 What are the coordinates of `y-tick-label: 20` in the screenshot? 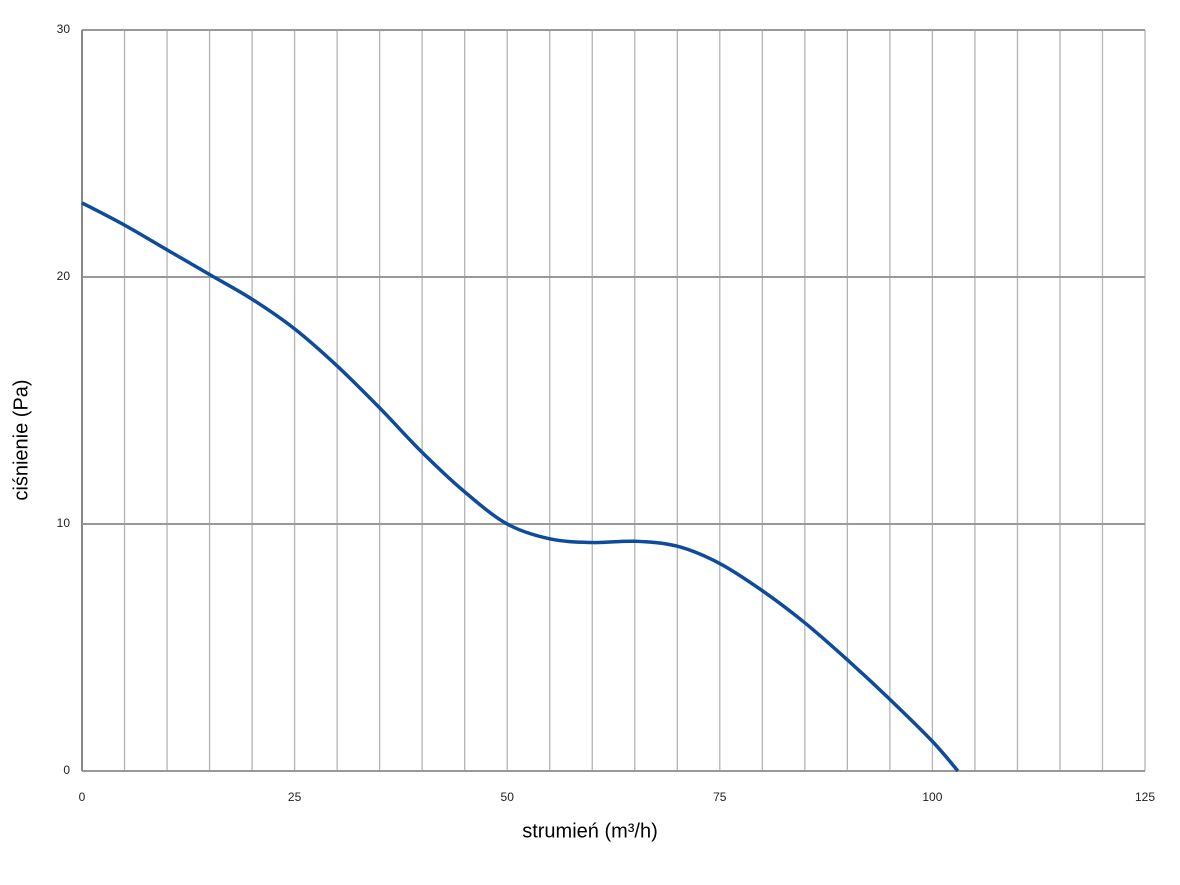 It's located at (64, 276).